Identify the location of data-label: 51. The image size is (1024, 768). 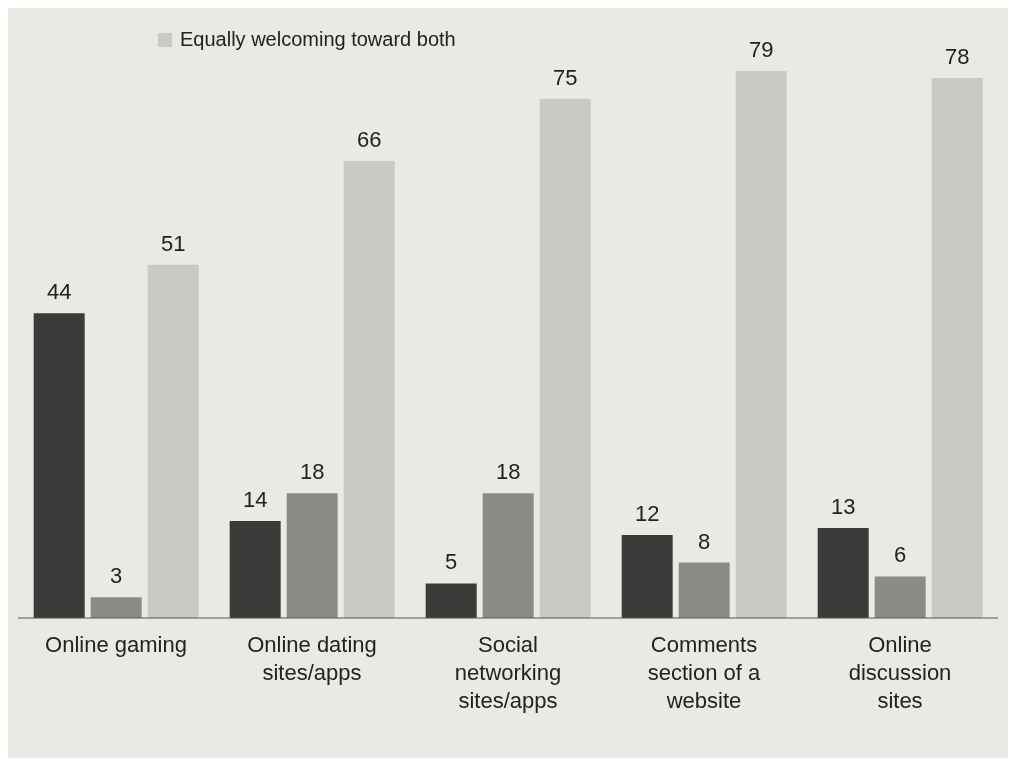
(173, 243).